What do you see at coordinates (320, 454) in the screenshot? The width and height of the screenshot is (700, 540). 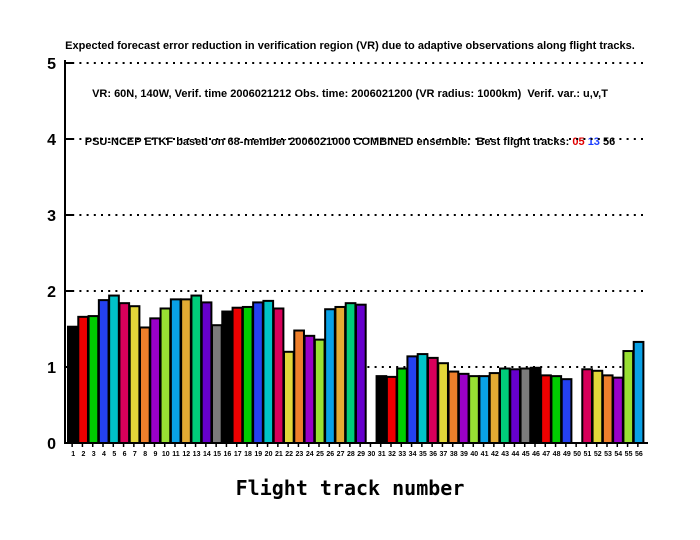 I see `x-tick-label: 25` at bounding box center [320, 454].